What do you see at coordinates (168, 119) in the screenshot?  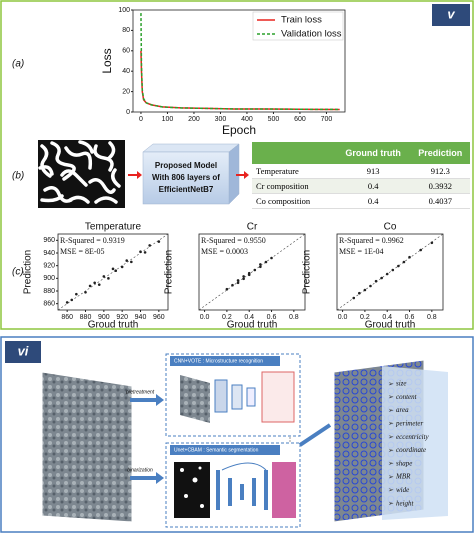 I see `x-tick-label: 100` at bounding box center [168, 119].